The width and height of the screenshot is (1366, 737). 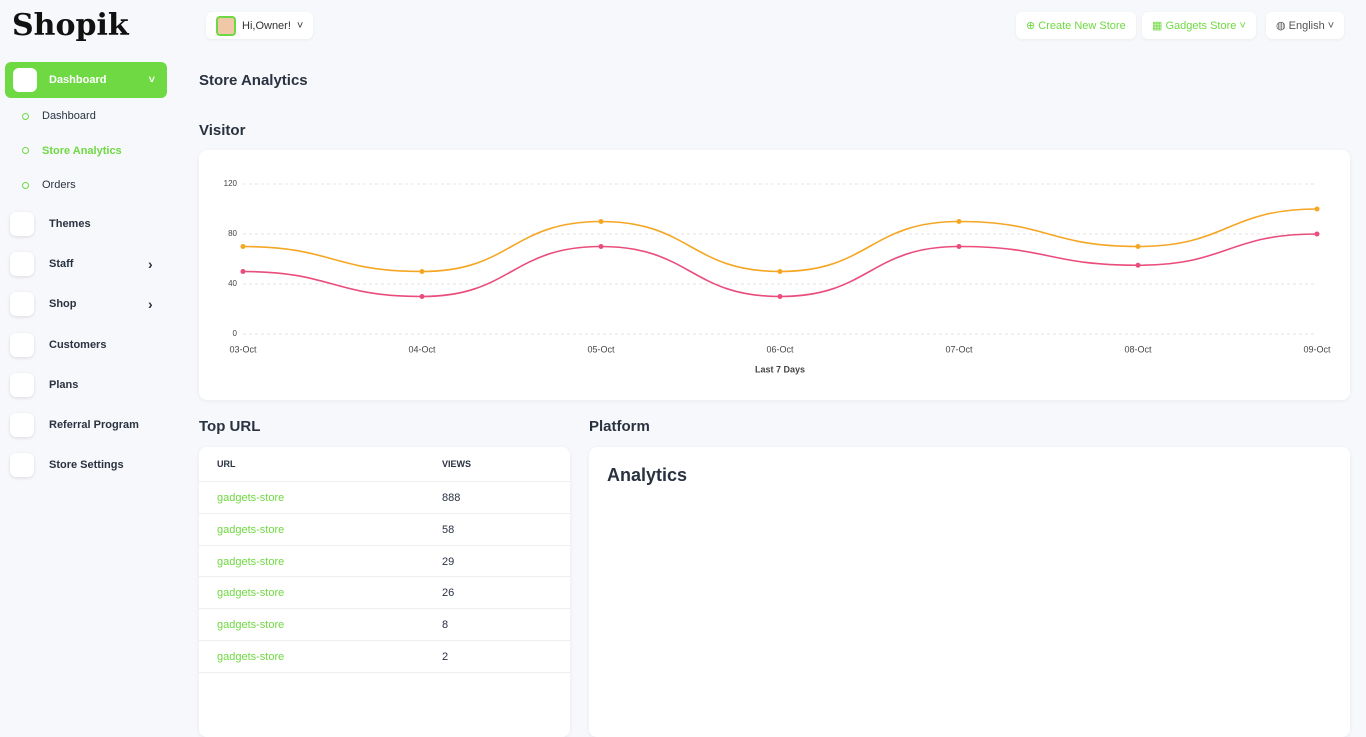 I want to click on top-url-heading: Top URL, so click(x=230, y=426).